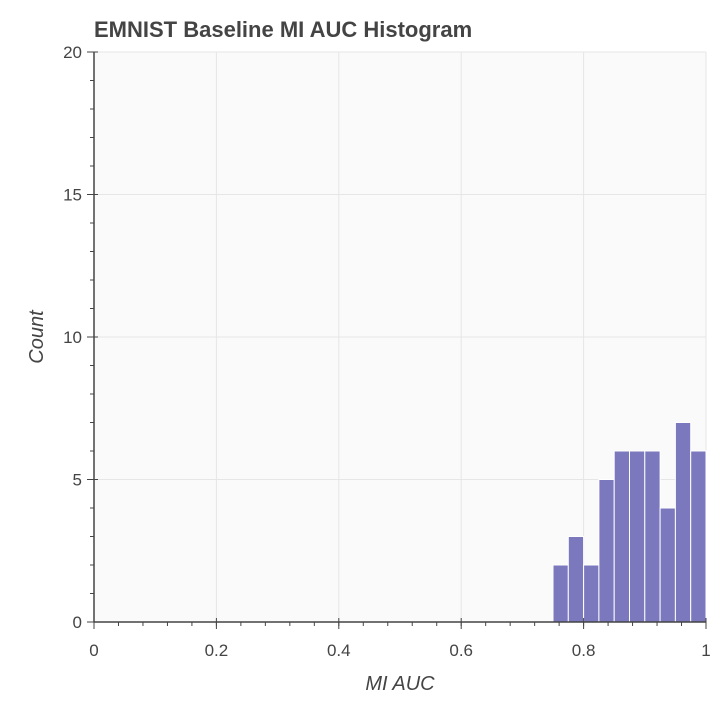  Describe the element at coordinates (37, 336) in the screenshot. I see `y-axis-label: Count` at that location.